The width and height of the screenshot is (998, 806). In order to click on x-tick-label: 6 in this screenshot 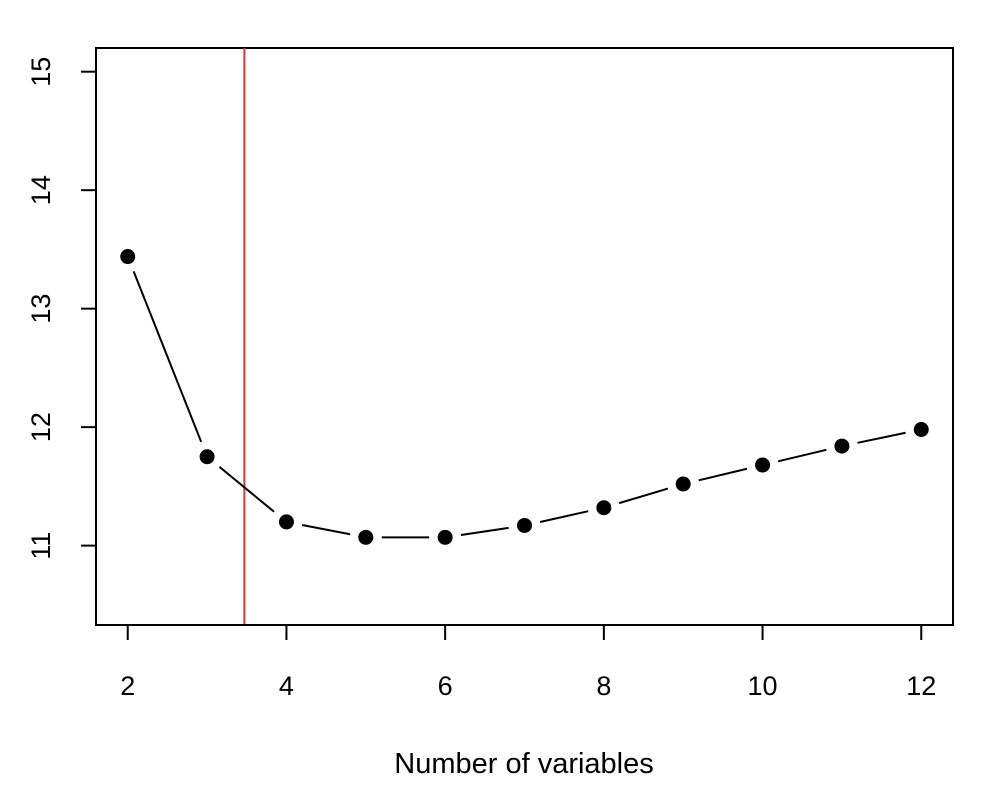, I will do `click(445, 686)`.